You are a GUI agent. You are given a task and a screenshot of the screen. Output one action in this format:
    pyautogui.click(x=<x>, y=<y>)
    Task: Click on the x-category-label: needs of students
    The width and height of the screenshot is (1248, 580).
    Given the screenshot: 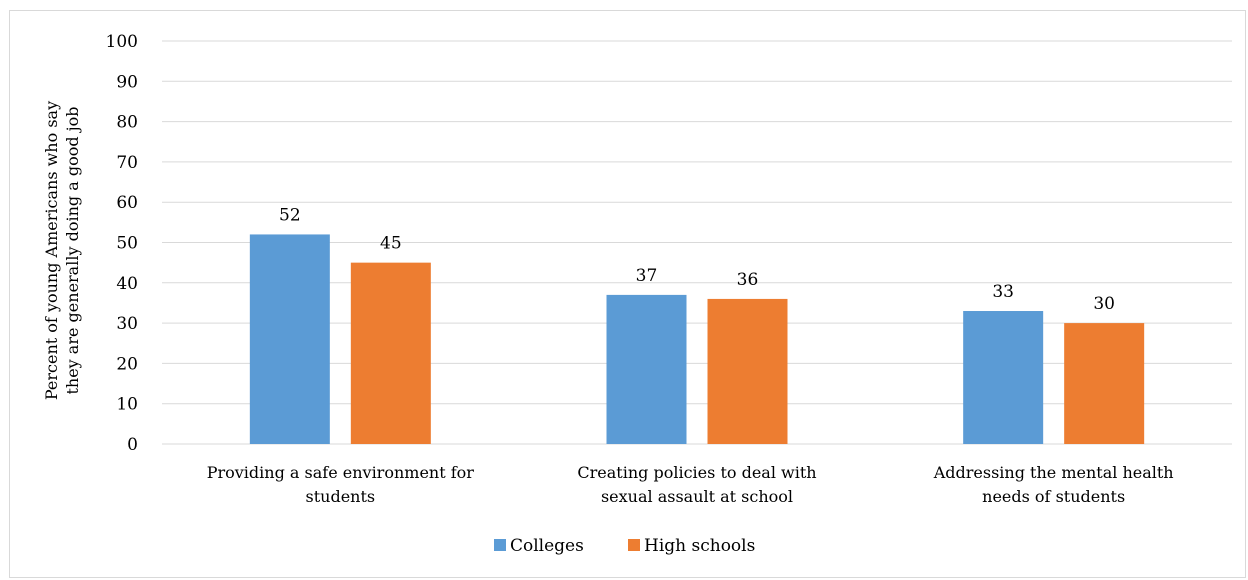 What is the action you would take?
    pyautogui.click(x=1053, y=496)
    